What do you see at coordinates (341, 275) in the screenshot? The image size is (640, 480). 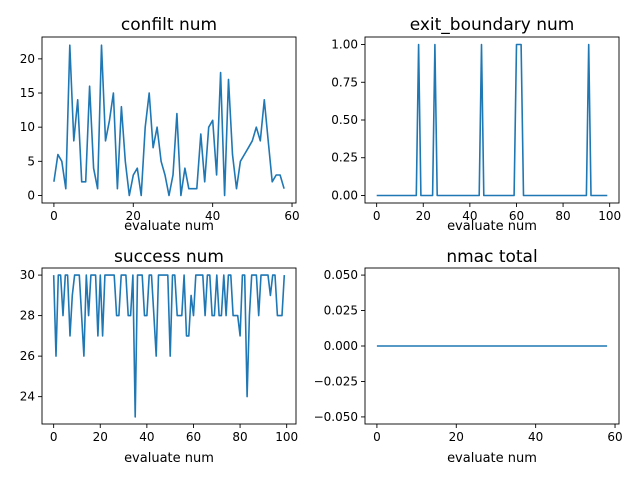 I see `y-tick-label: 0.050` at bounding box center [341, 275].